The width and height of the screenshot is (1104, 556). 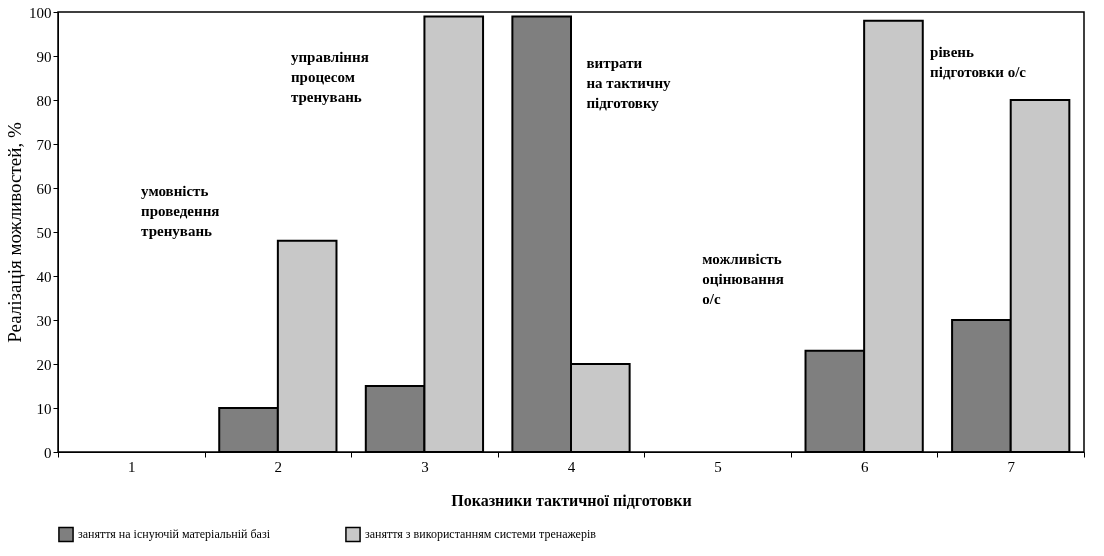 I want to click on legend-label: заняття з використанням системи тренажерів, so click(x=481, y=534).